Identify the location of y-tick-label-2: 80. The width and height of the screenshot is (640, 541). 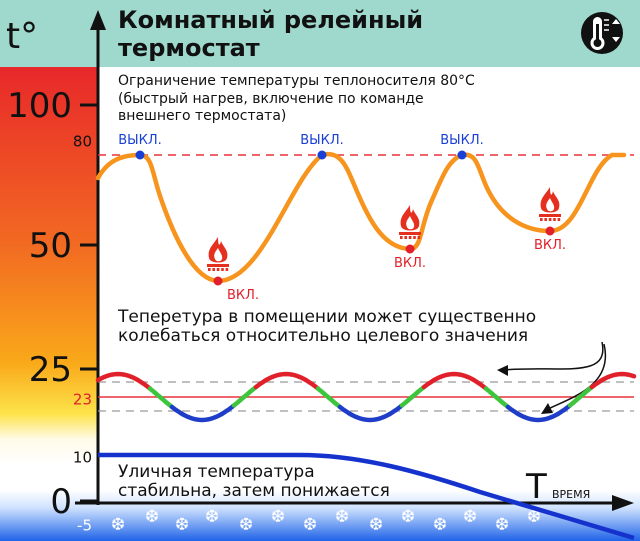
(82, 141).